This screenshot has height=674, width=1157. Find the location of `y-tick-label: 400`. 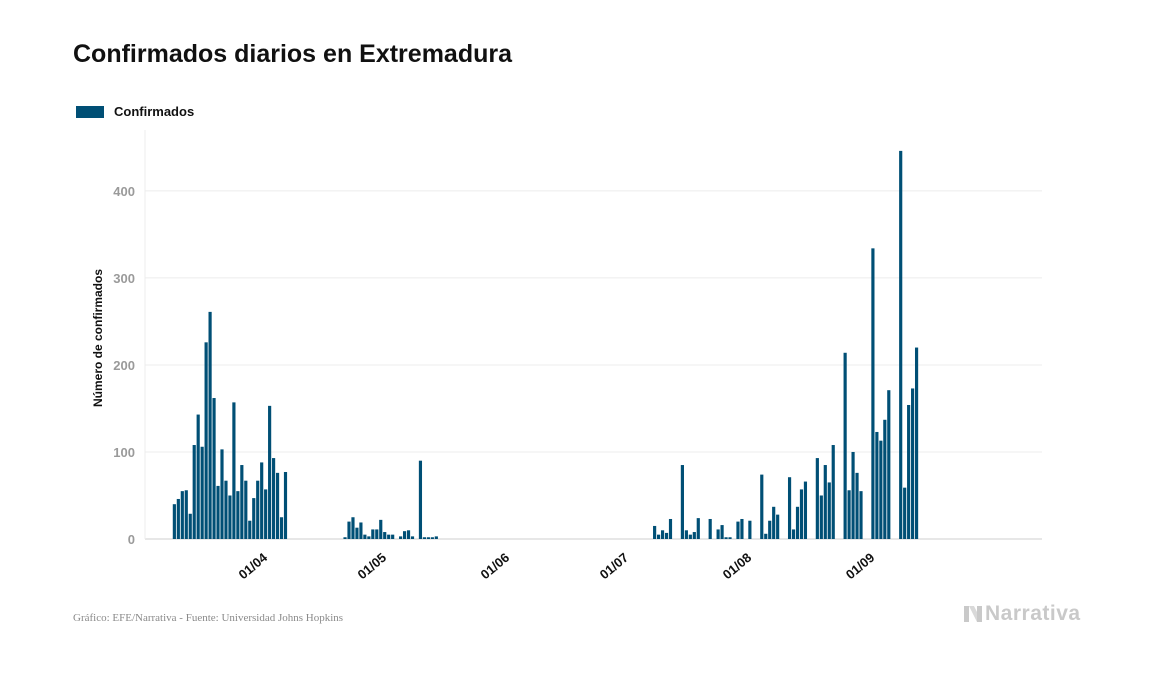

y-tick-label: 400 is located at coordinates (124, 191).